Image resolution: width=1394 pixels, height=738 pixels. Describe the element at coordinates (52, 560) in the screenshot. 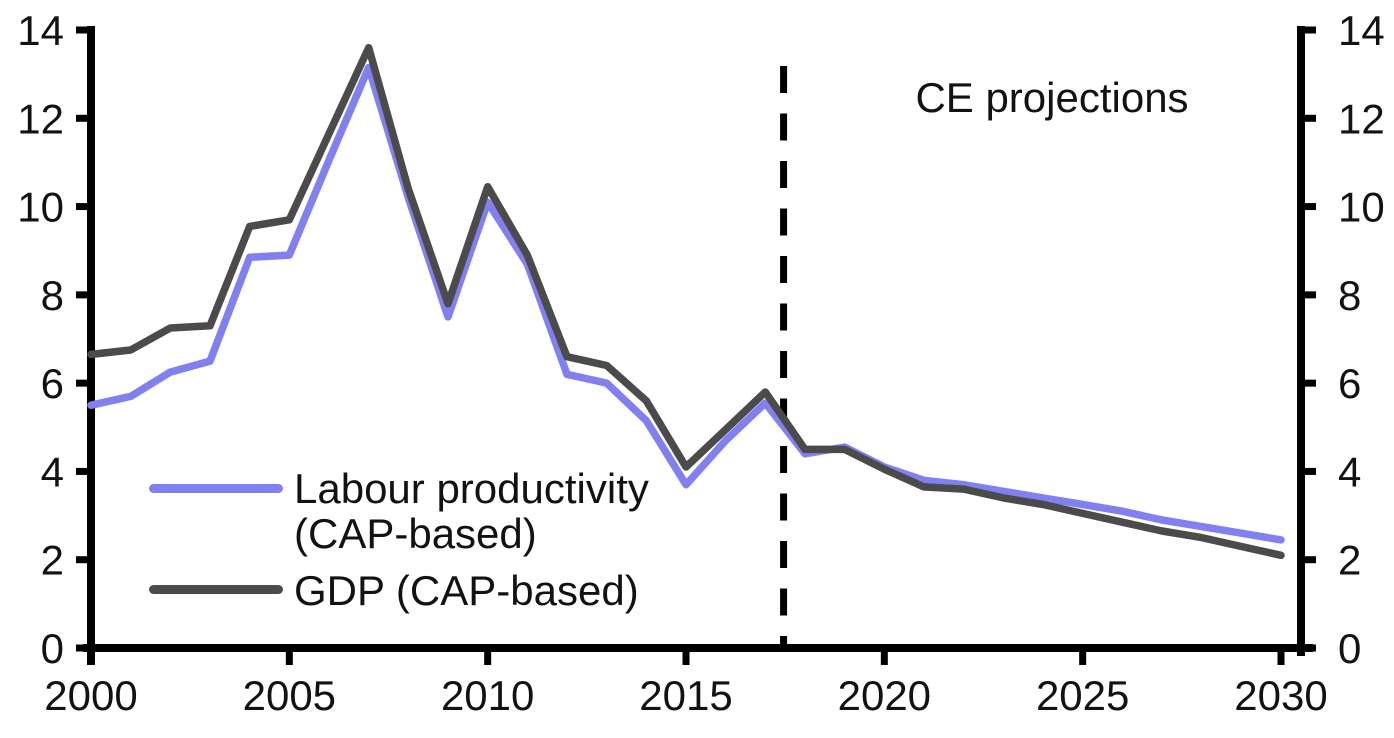

I see `y-axis-left-tick-label: 2` at that location.